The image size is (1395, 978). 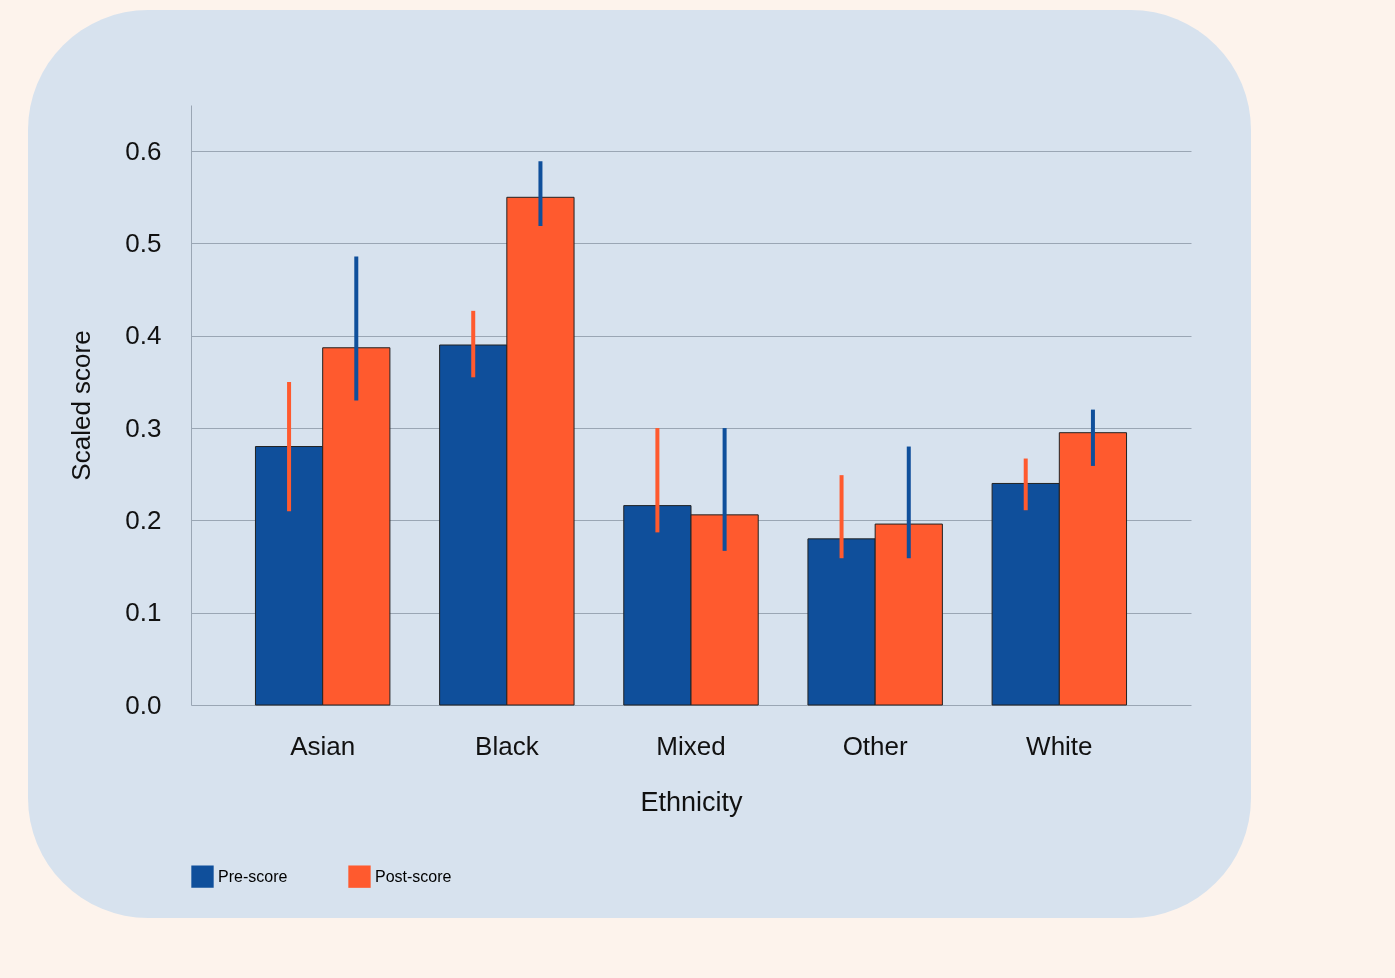 I want to click on y-tick-label: 0.1, so click(x=143, y=612).